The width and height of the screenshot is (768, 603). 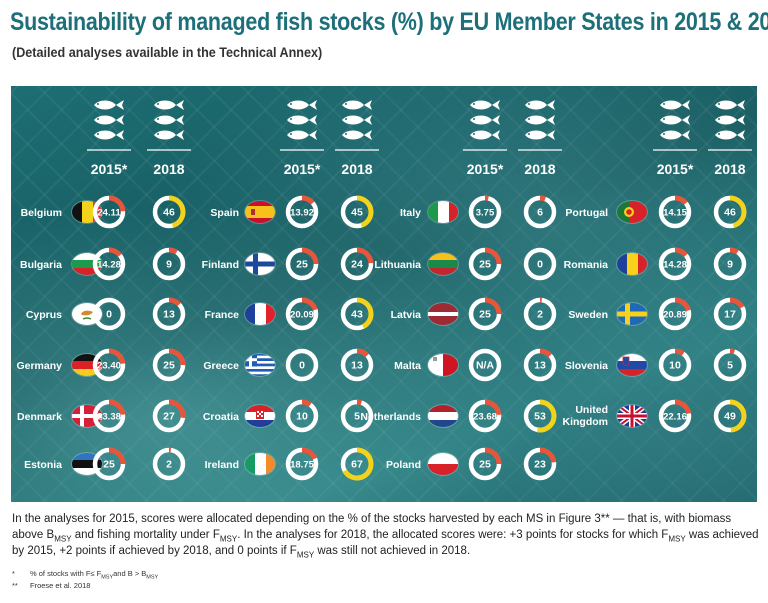 I want to click on donut-malta-2015: N/A, so click(x=485, y=365).